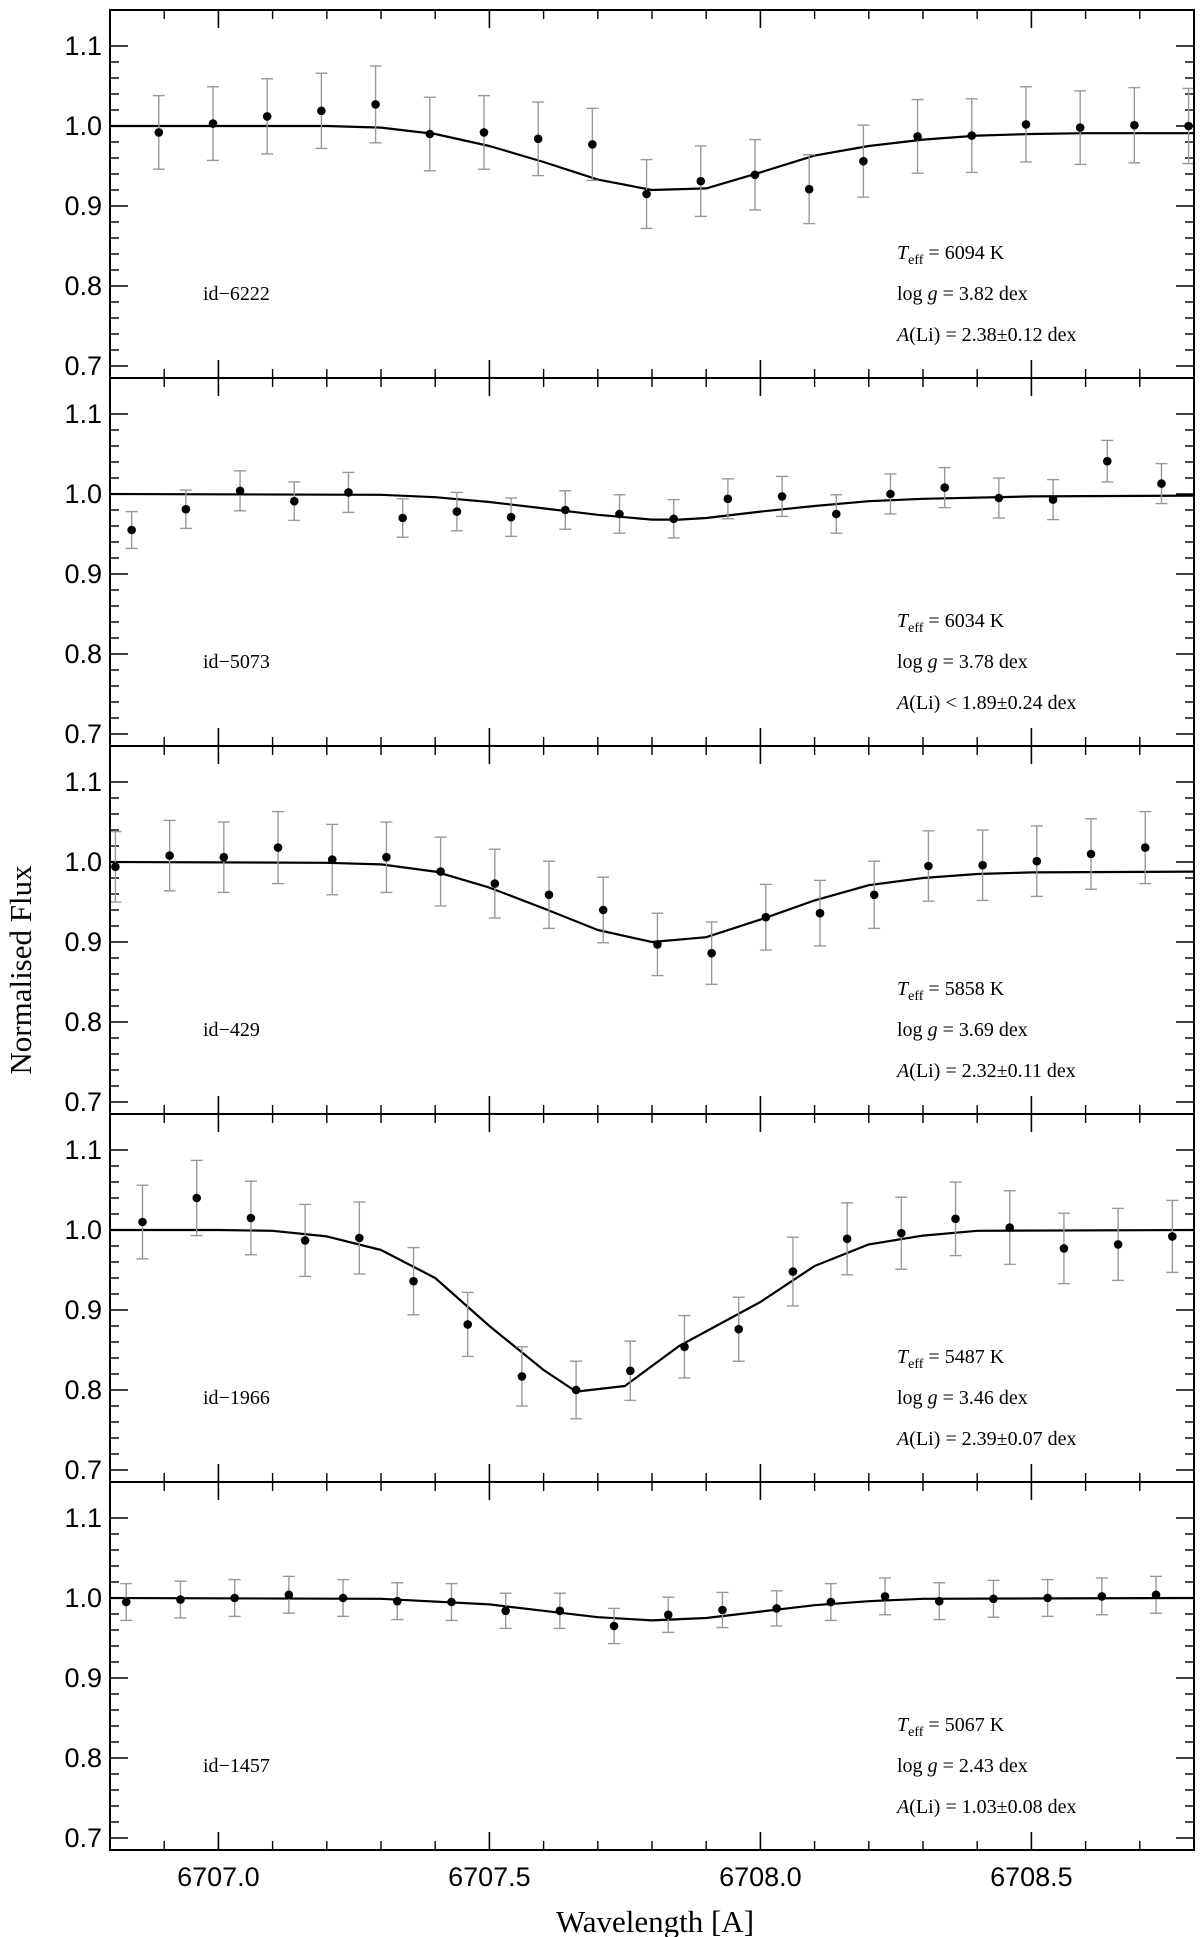 This screenshot has width=1200, height=1937. I want to click on lithium-abundance-annotation: A(Li) = 1.03±0.08 dex, so click(985, 1807).